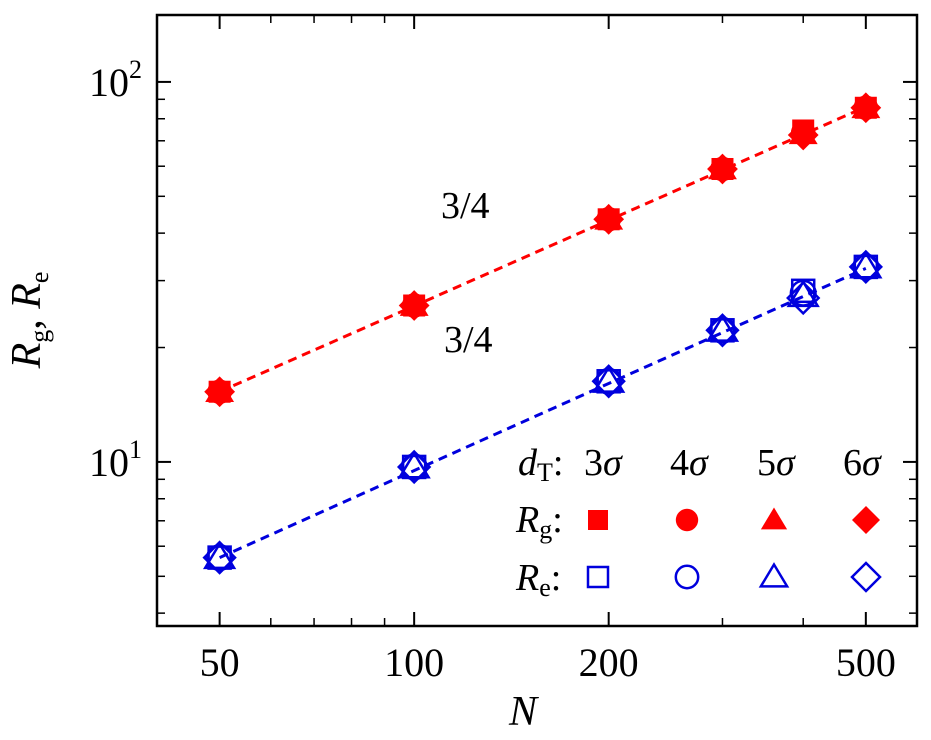  Describe the element at coordinates (523, 712) in the screenshot. I see `x-axis-label: N` at that location.